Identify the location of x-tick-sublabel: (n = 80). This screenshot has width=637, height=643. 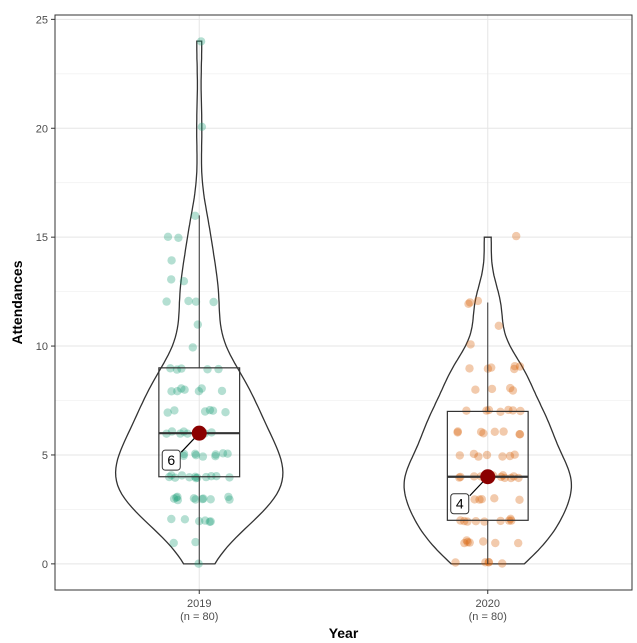
(199, 617).